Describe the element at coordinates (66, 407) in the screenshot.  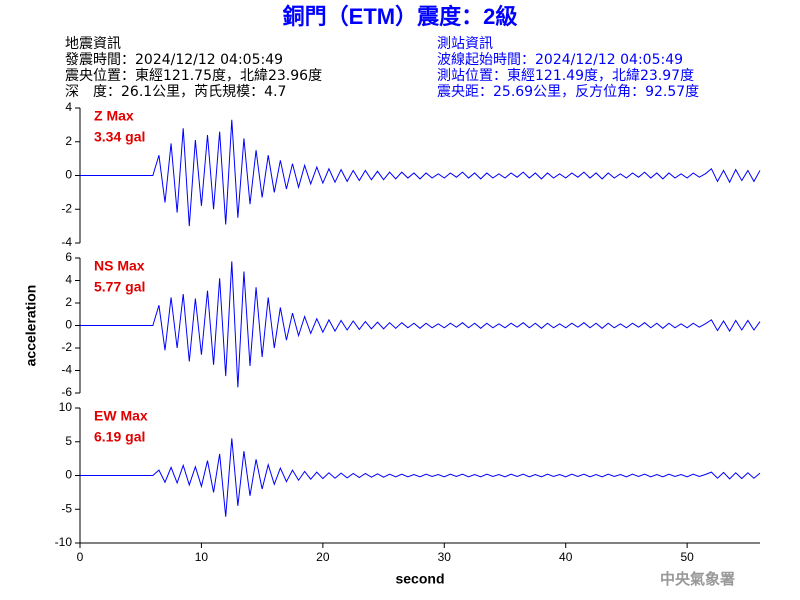
I see `y-tick-label: 10` at that location.